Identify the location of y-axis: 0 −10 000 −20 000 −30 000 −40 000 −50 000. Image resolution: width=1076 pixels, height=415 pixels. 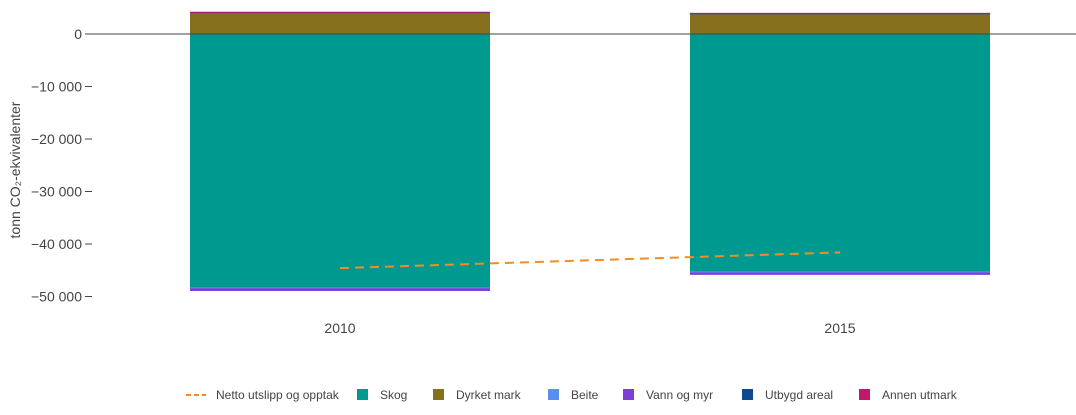
(61, 165).